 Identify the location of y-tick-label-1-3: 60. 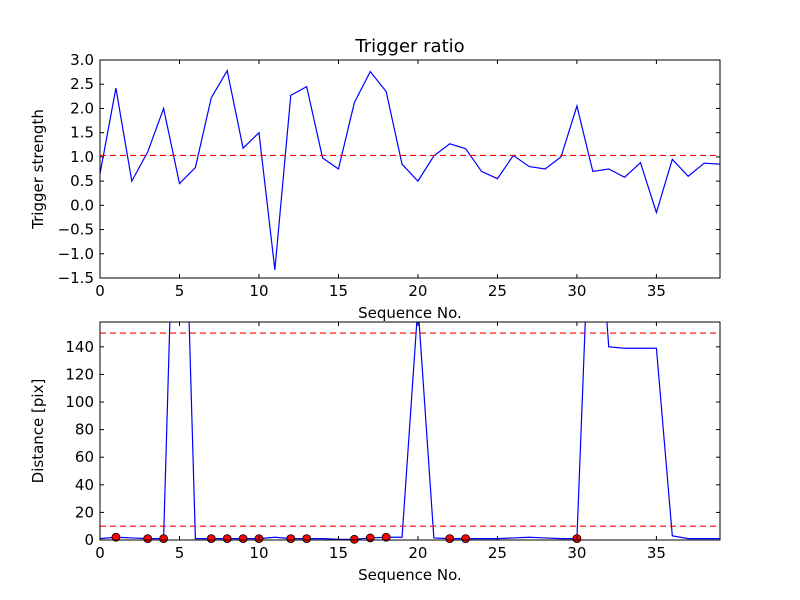
(84, 457).